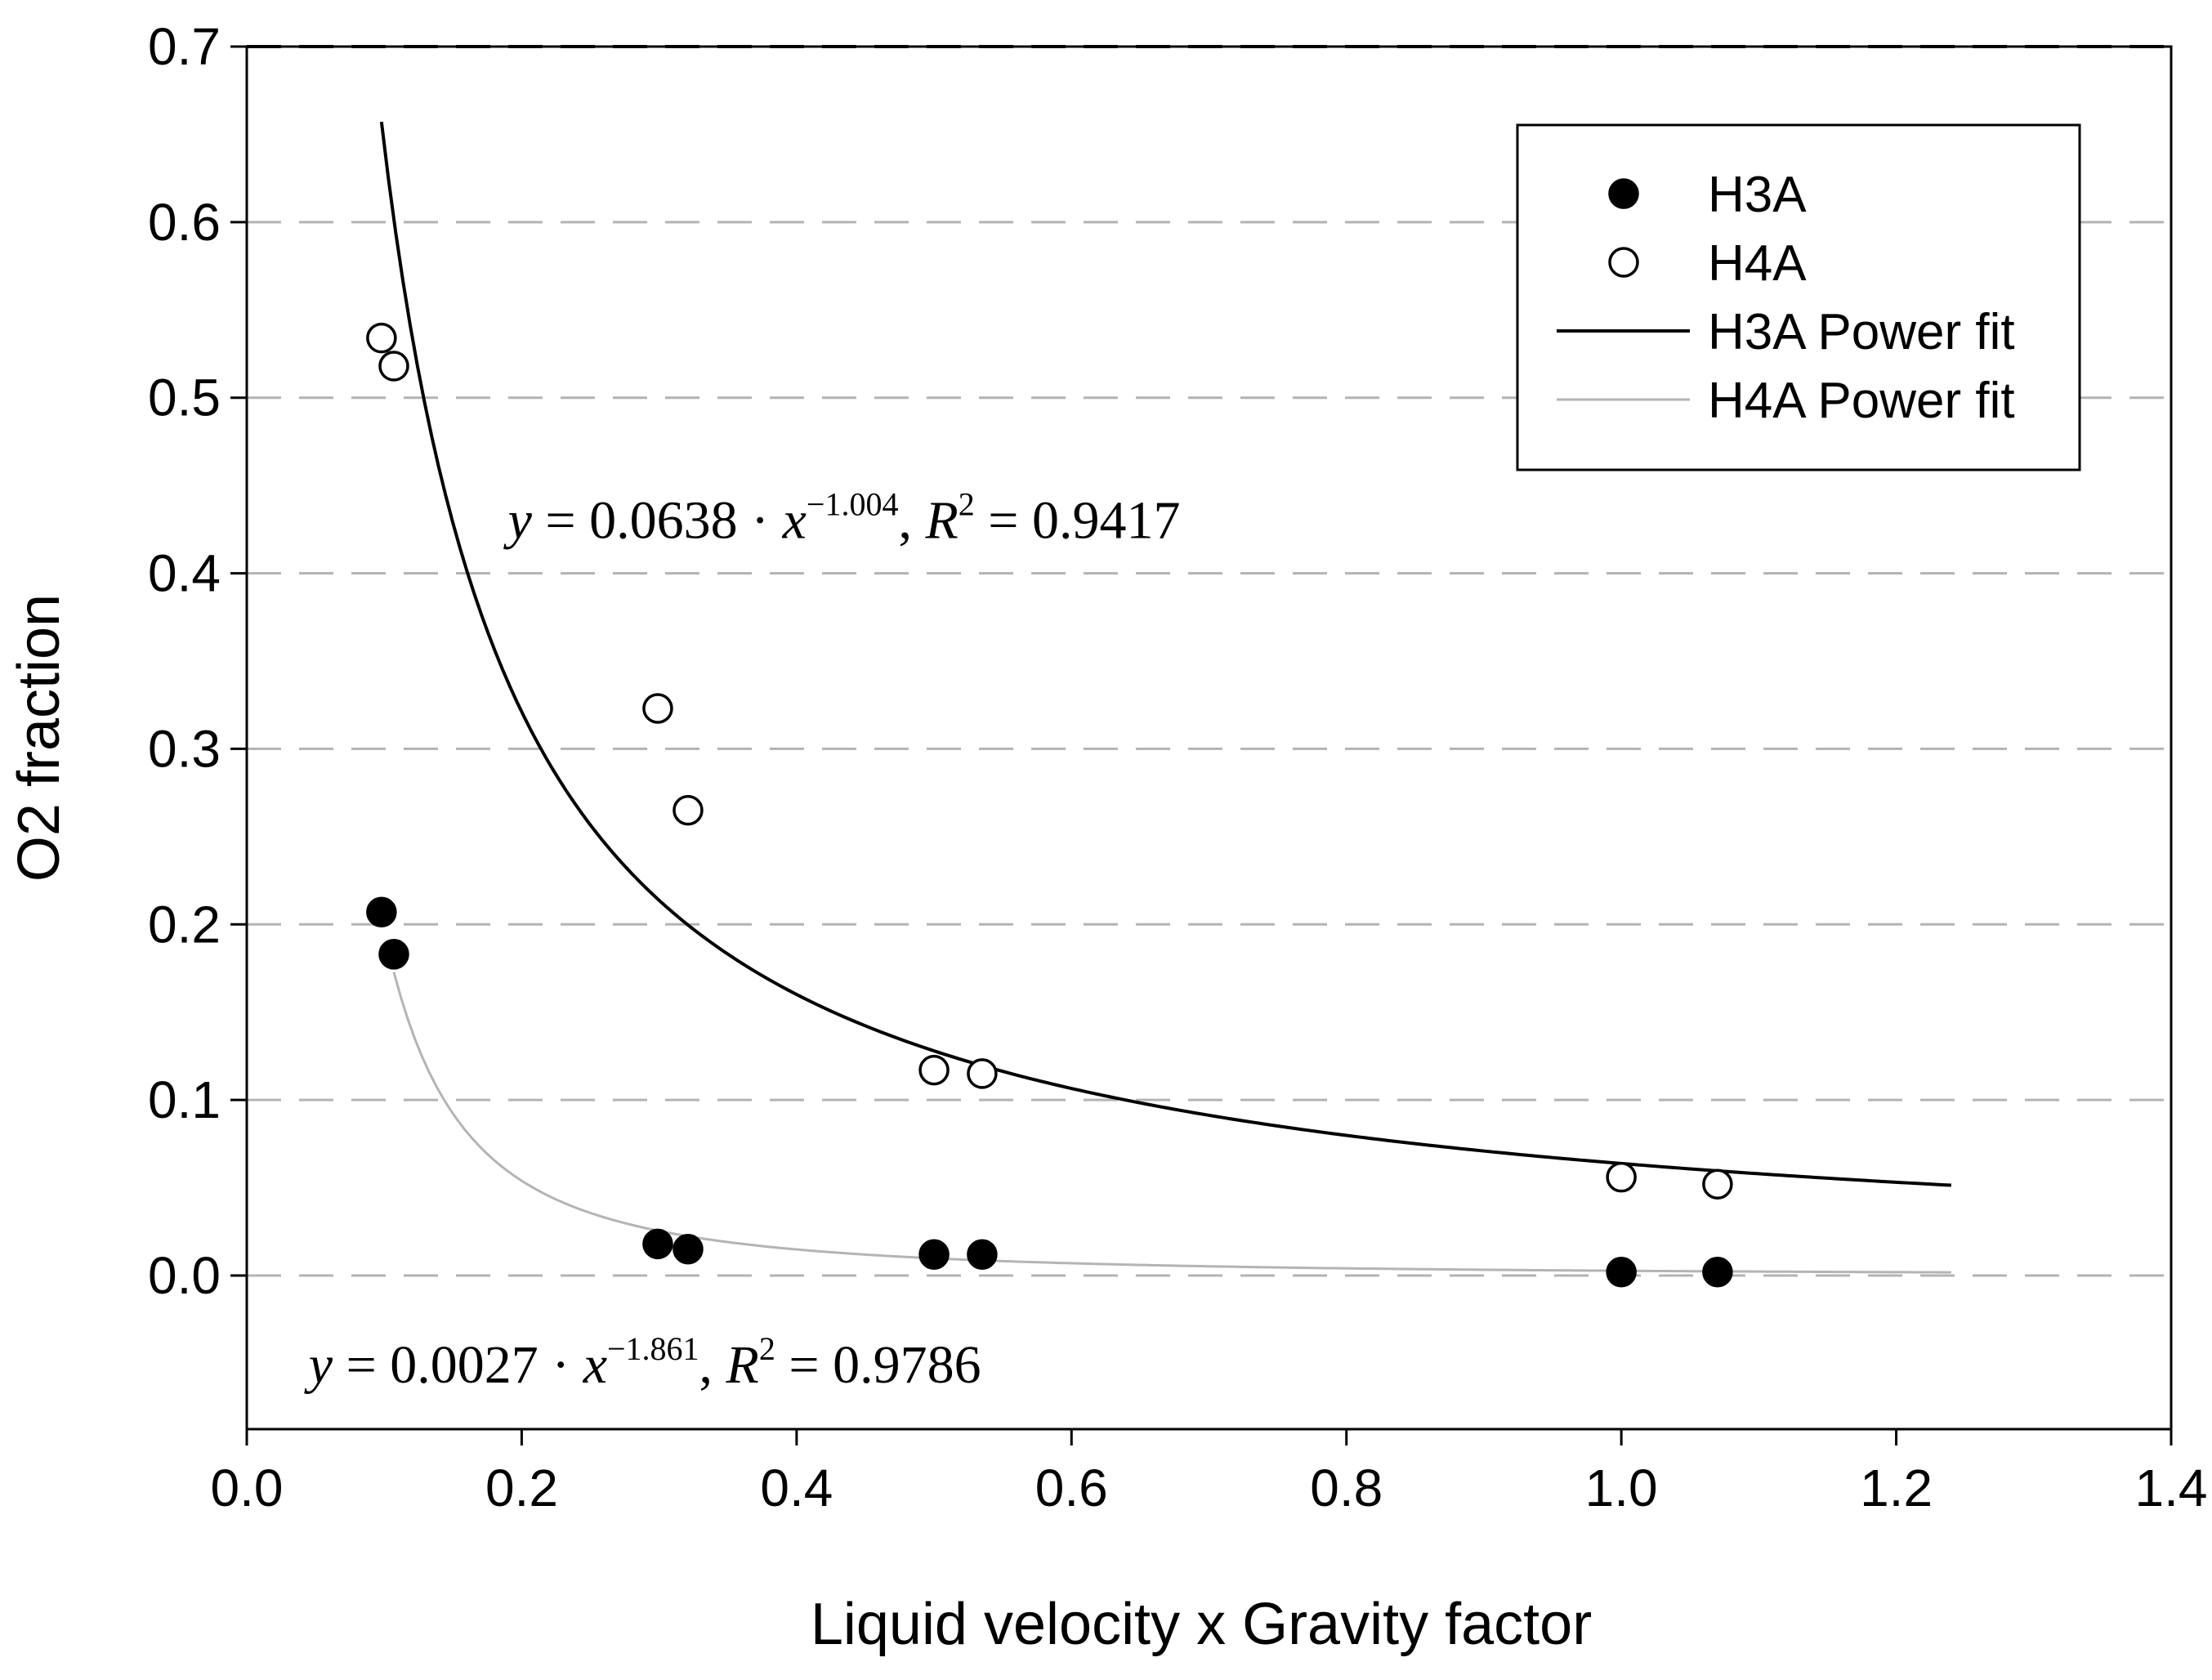 This screenshot has width=2212, height=1680. I want to click on y-tick-label-0.5: 0.5, so click(184, 398).